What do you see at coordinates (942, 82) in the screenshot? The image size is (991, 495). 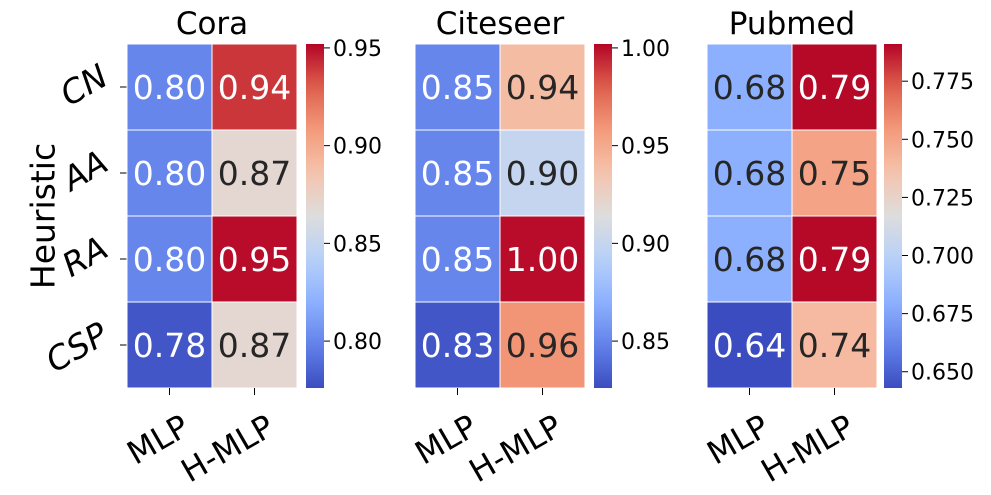 I see `colorbar-tick-label: 0.775` at bounding box center [942, 82].